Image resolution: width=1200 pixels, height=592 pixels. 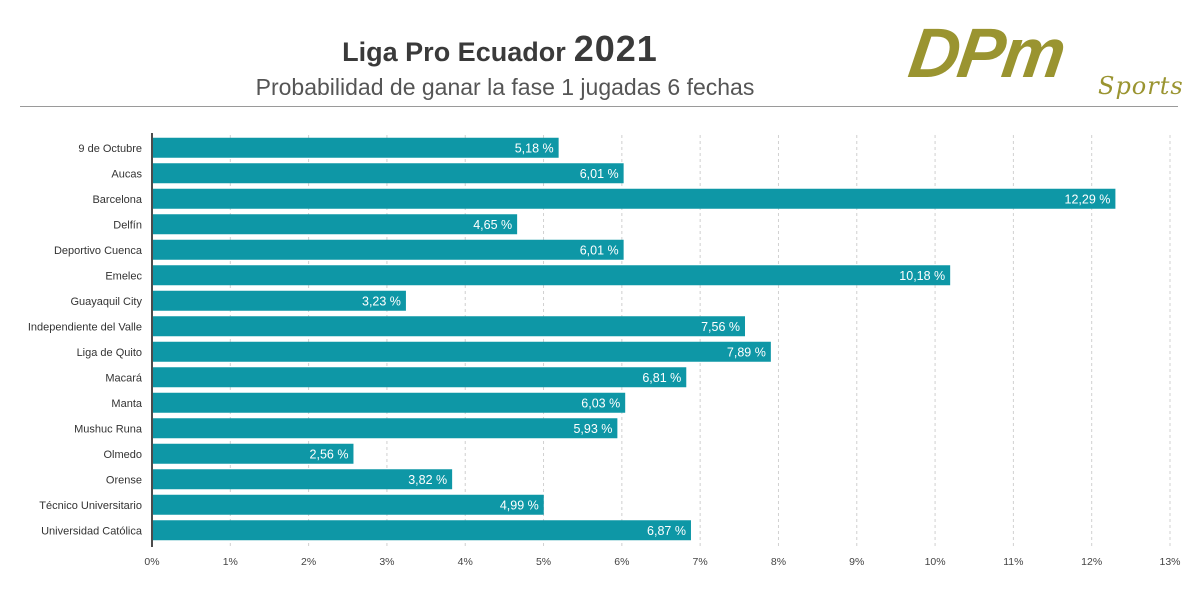 What do you see at coordinates (746, 352) in the screenshot?
I see `value-label: 7,89 %` at bounding box center [746, 352].